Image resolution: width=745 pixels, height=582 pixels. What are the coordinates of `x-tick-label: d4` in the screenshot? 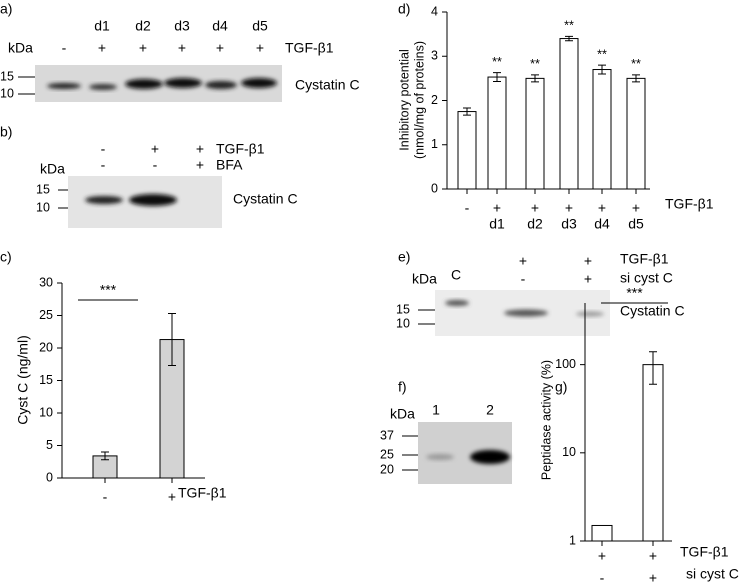 It's located at (602, 224).